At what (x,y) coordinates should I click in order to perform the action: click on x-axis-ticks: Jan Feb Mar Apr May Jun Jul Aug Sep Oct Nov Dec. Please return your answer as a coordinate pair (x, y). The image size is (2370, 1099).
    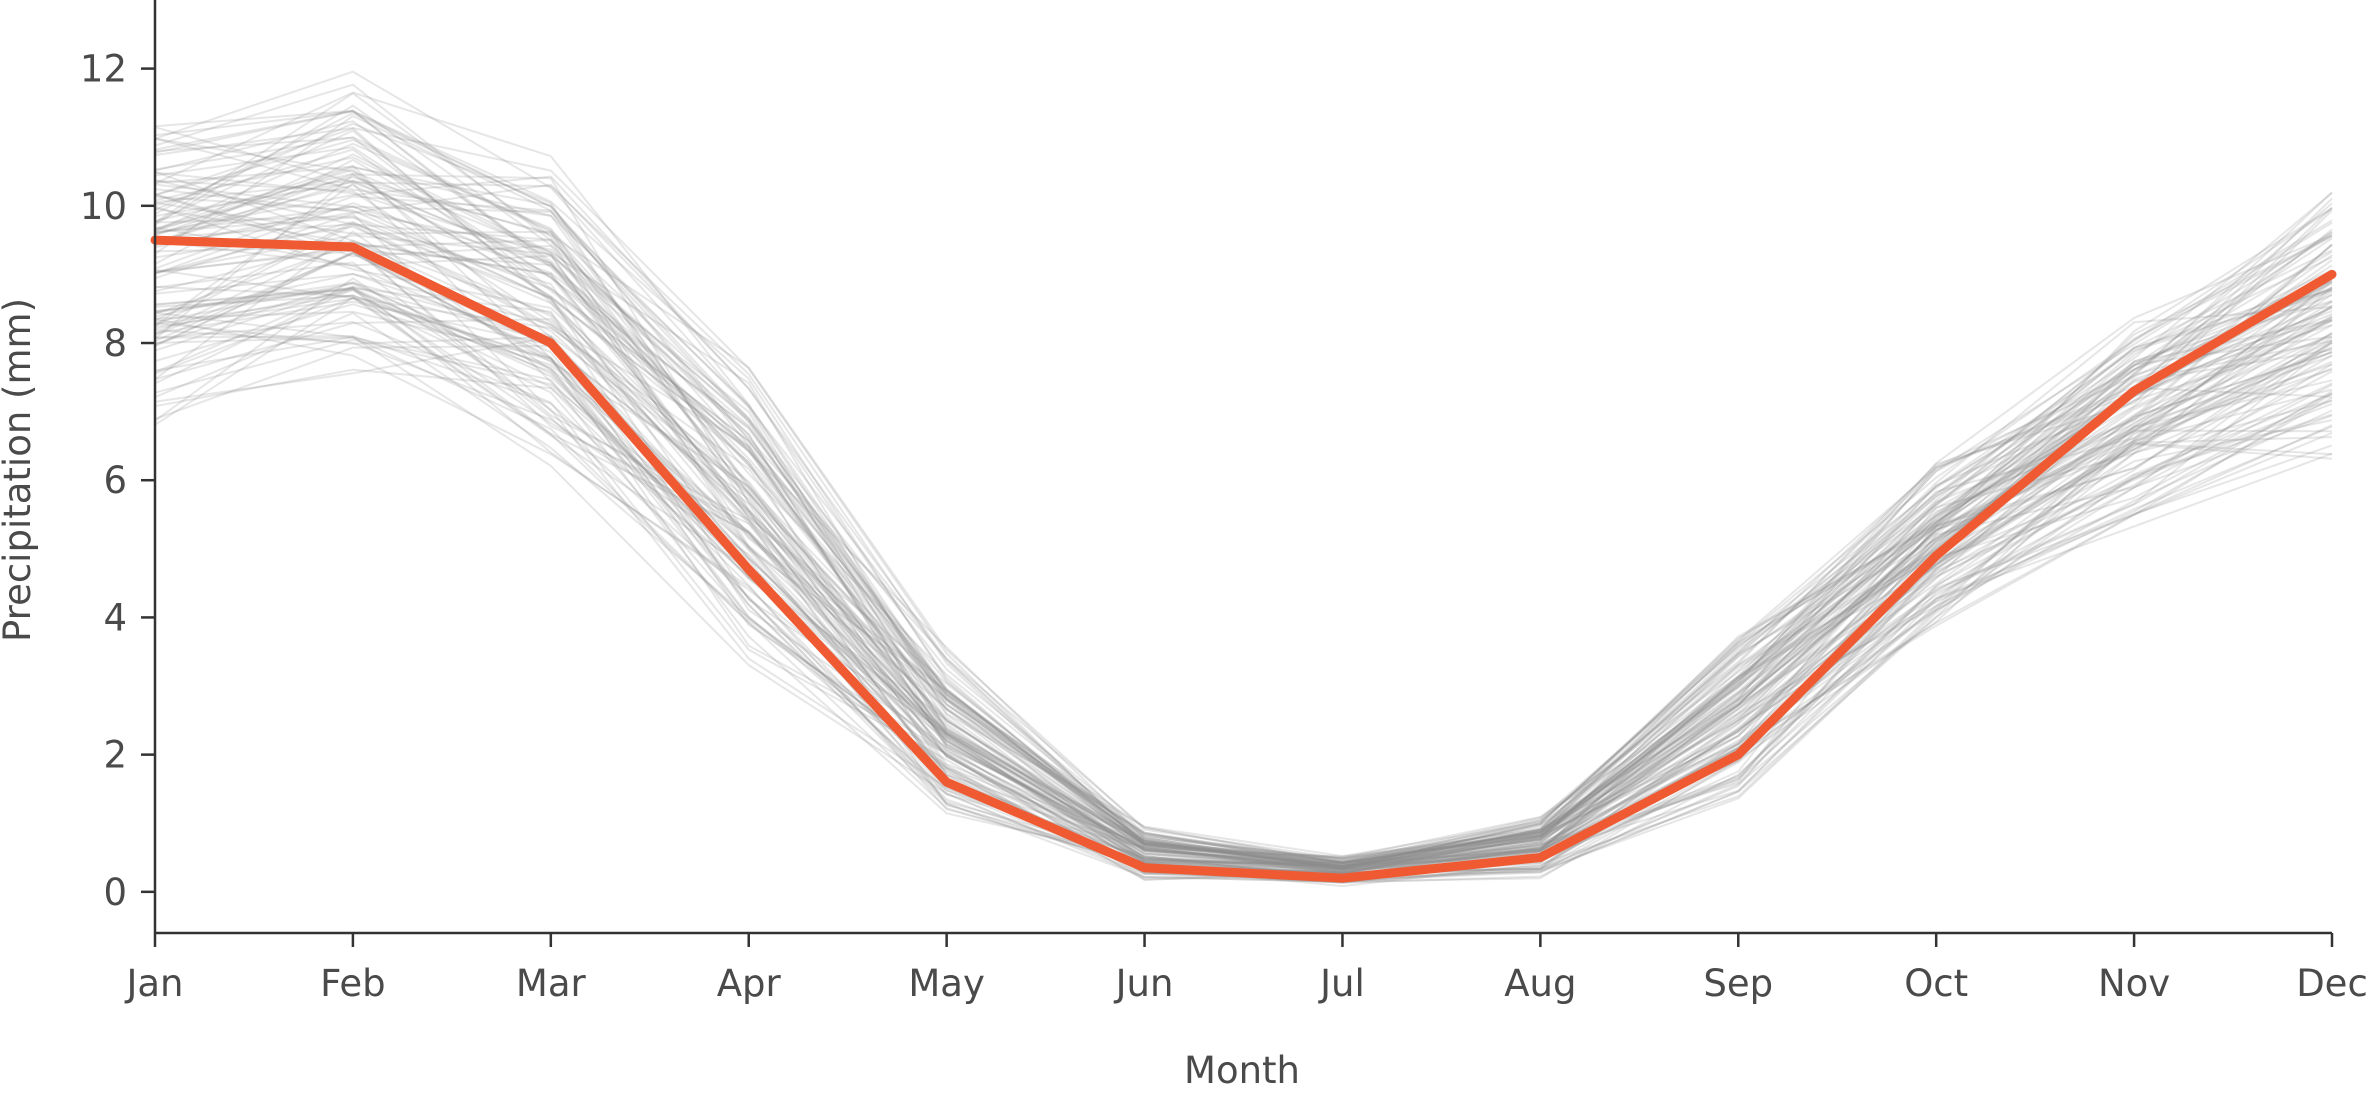
    Looking at the image, I should click on (1246, 969).